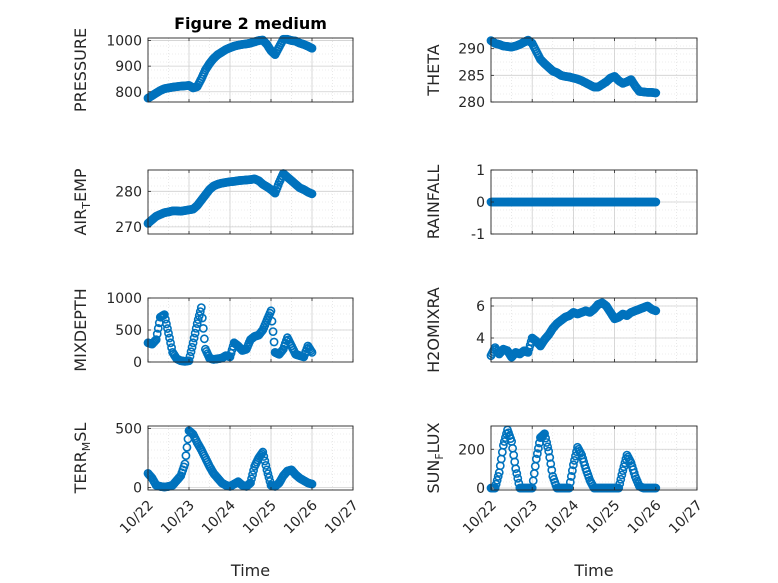  I want to click on subplot-3: 270 280 AIRTEMP, so click(212, 202).